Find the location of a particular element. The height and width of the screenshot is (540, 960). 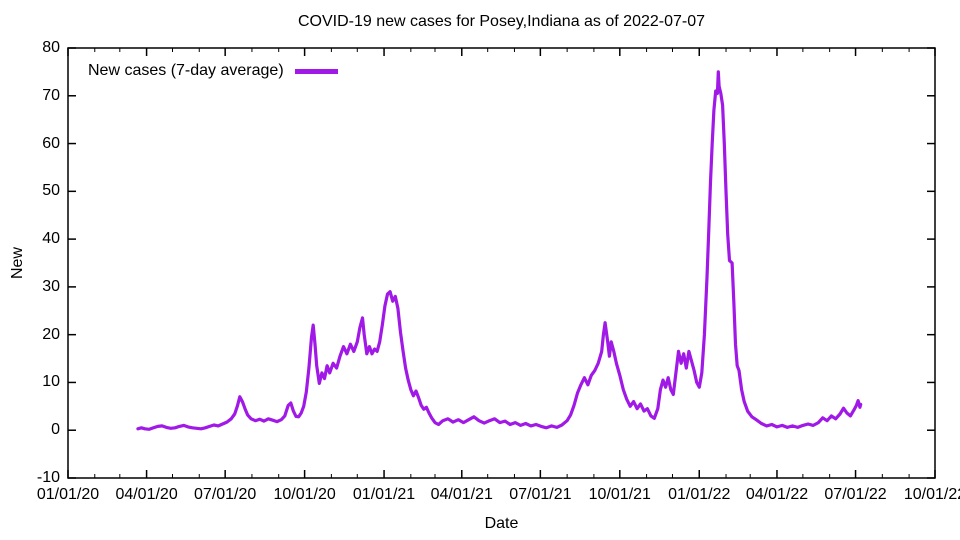

x-tick-label: 10/01/20 is located at coordinates (304, 494).